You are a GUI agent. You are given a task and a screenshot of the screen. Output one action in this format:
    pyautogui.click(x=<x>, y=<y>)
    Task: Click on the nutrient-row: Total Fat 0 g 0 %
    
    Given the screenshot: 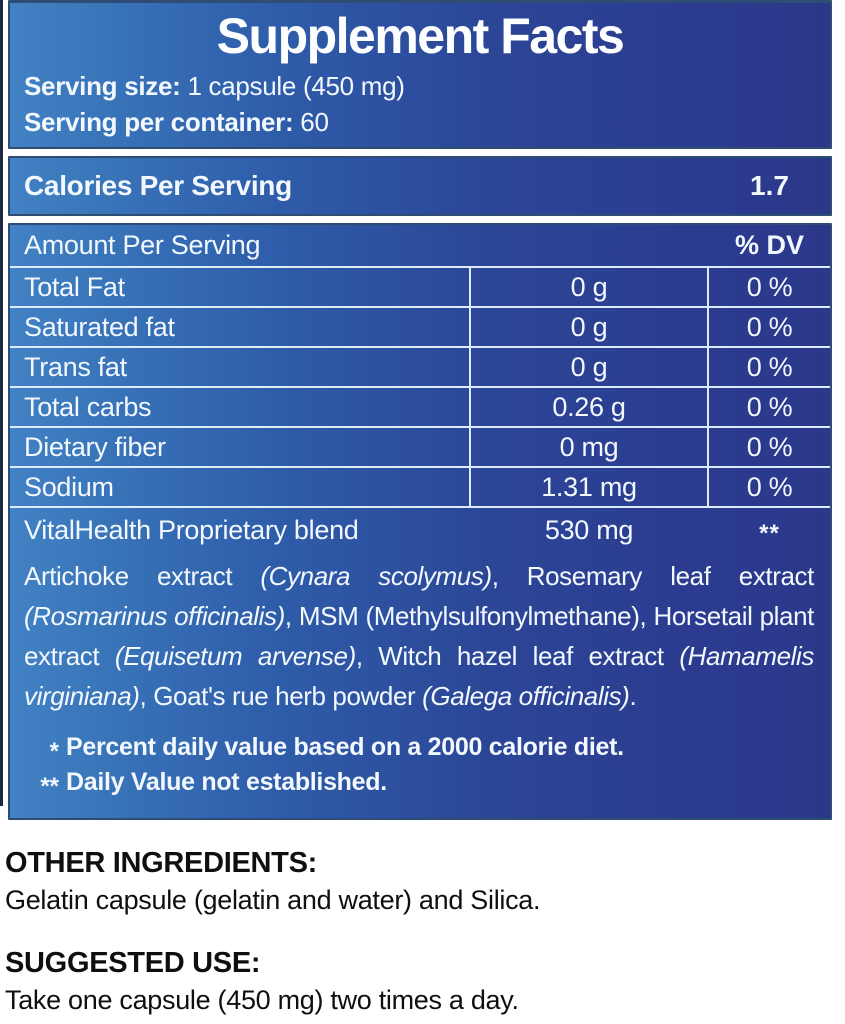 What is the action you would take?
    pyautogui.click(x=420, y=288)
    